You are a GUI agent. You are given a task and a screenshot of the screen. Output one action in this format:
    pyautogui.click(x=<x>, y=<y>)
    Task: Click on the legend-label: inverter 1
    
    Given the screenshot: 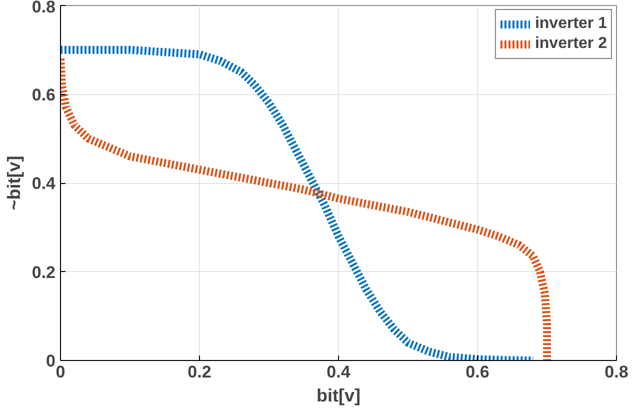 What is the action you would take?
    pyautogui.click(x=570, y=24)
    